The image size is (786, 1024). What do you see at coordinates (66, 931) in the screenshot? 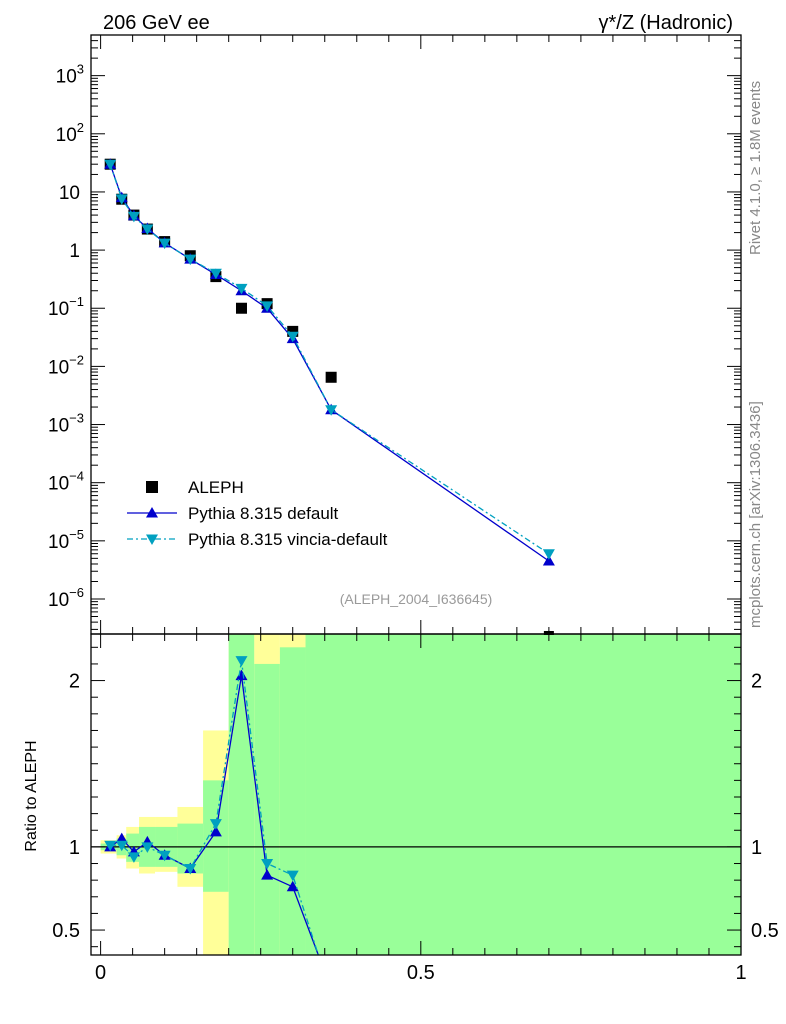
I see `ratio-y-tick-label: 0.5` at bounding box center [66, 931].